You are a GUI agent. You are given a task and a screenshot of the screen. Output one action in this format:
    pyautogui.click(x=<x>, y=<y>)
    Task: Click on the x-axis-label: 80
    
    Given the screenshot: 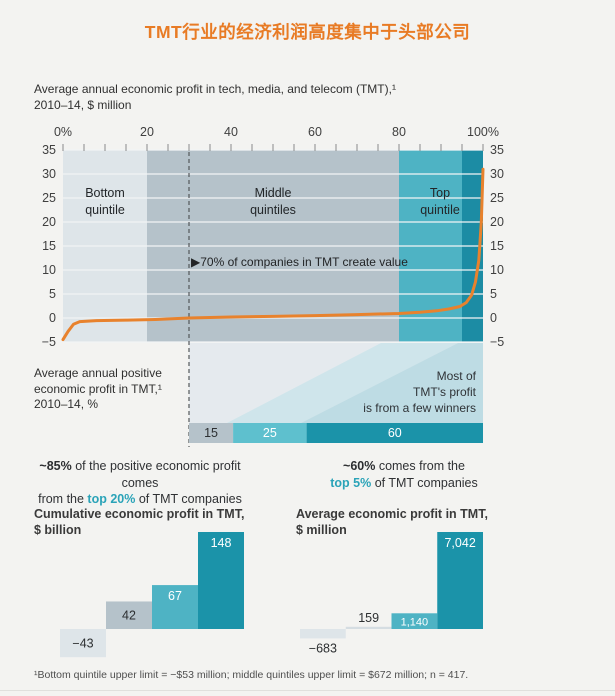 What is the action you would take?
    pyautogui.click(x=399, y=132)
    